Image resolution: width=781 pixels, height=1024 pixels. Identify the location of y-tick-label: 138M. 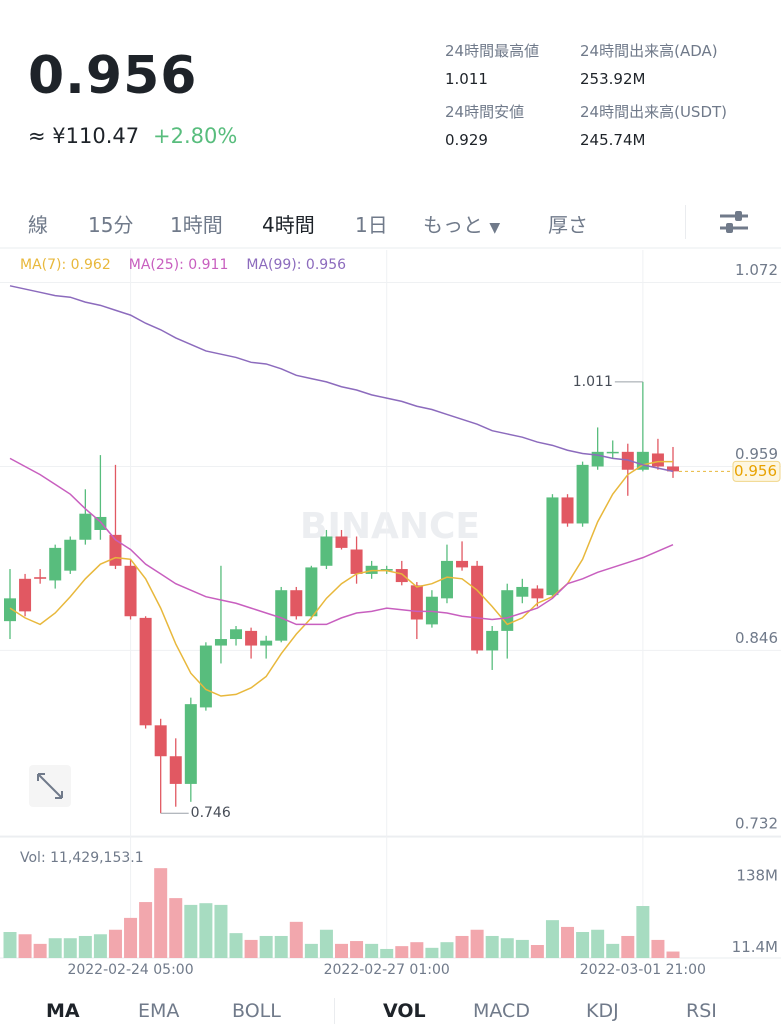
(757, 876).